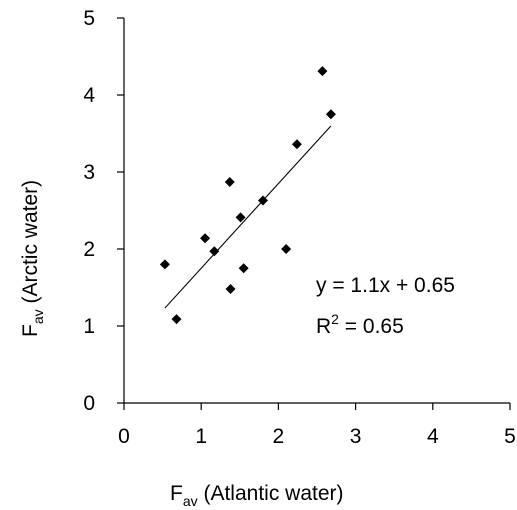 The image size is (517, 510). Describe the element at coordinates (335, 319) in the screenshot. I see `r-squared-superscript: 2` at that location.